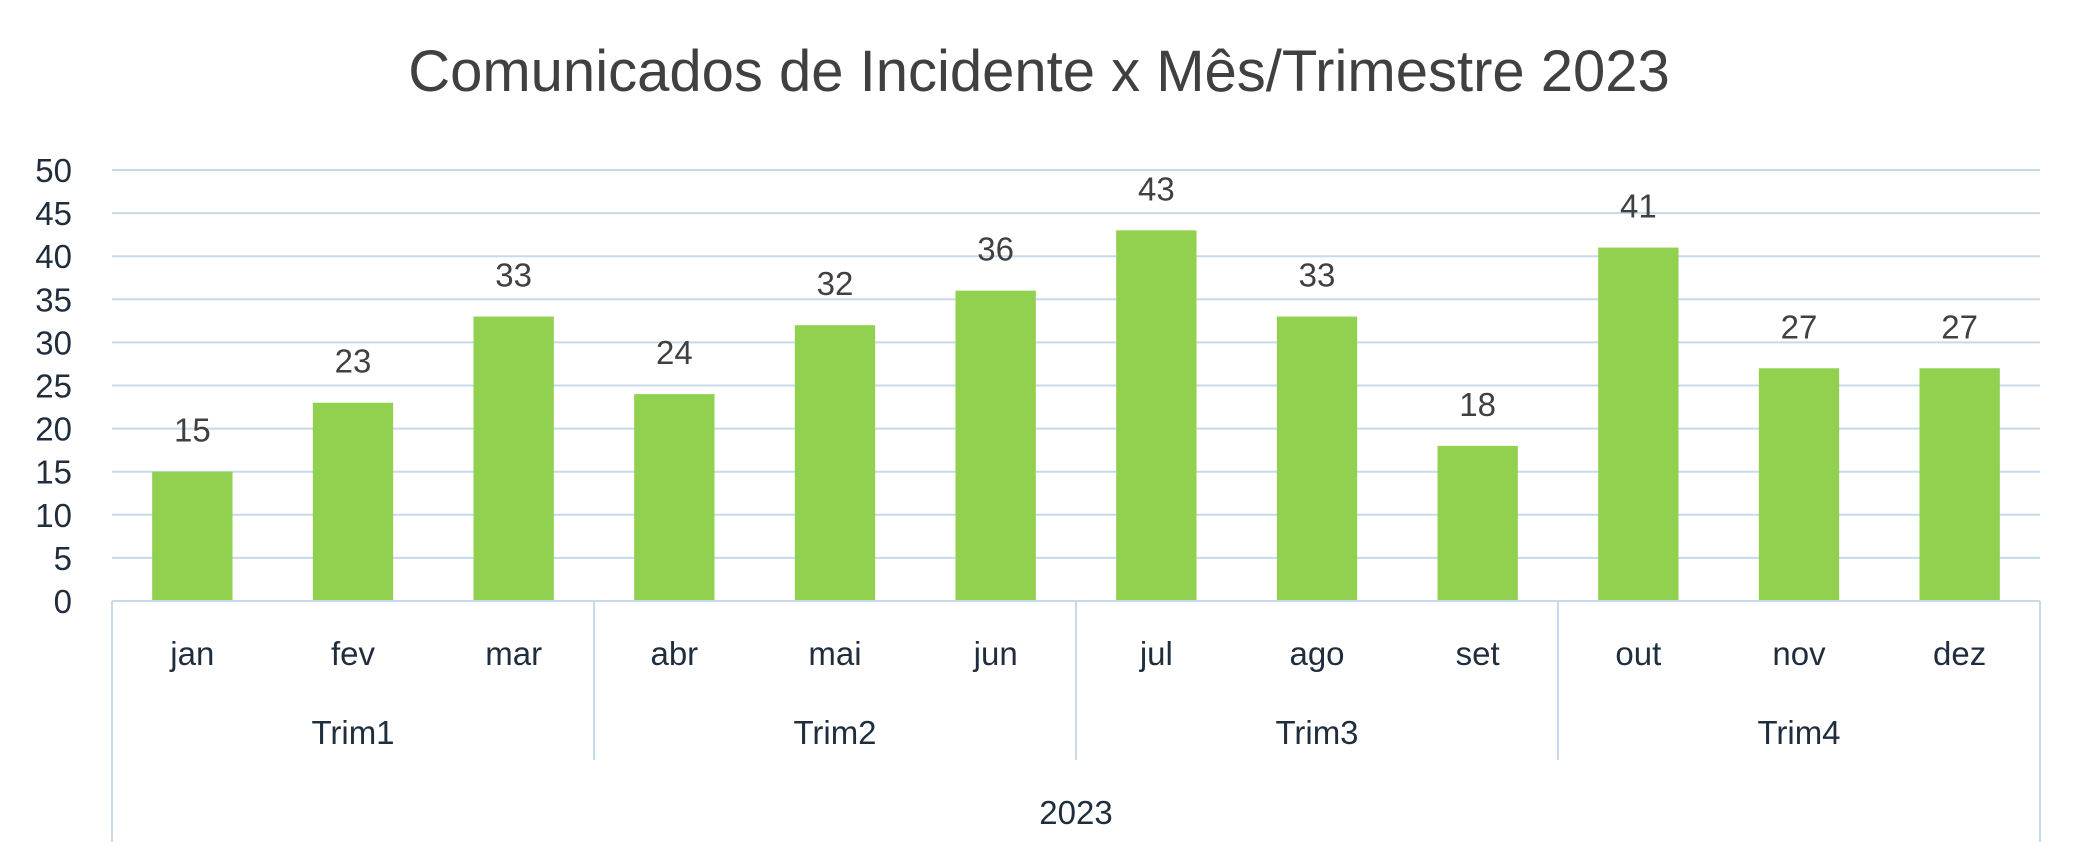 The height and width of the screenshot is (860, 2078). Describe the element at coordinates (674, 352) in the screenshot. I see `data-label-abr: 24` at that location.